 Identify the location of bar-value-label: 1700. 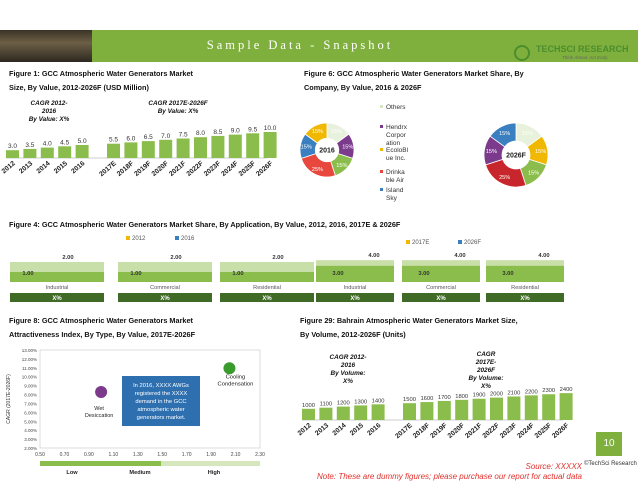
(444, 398).